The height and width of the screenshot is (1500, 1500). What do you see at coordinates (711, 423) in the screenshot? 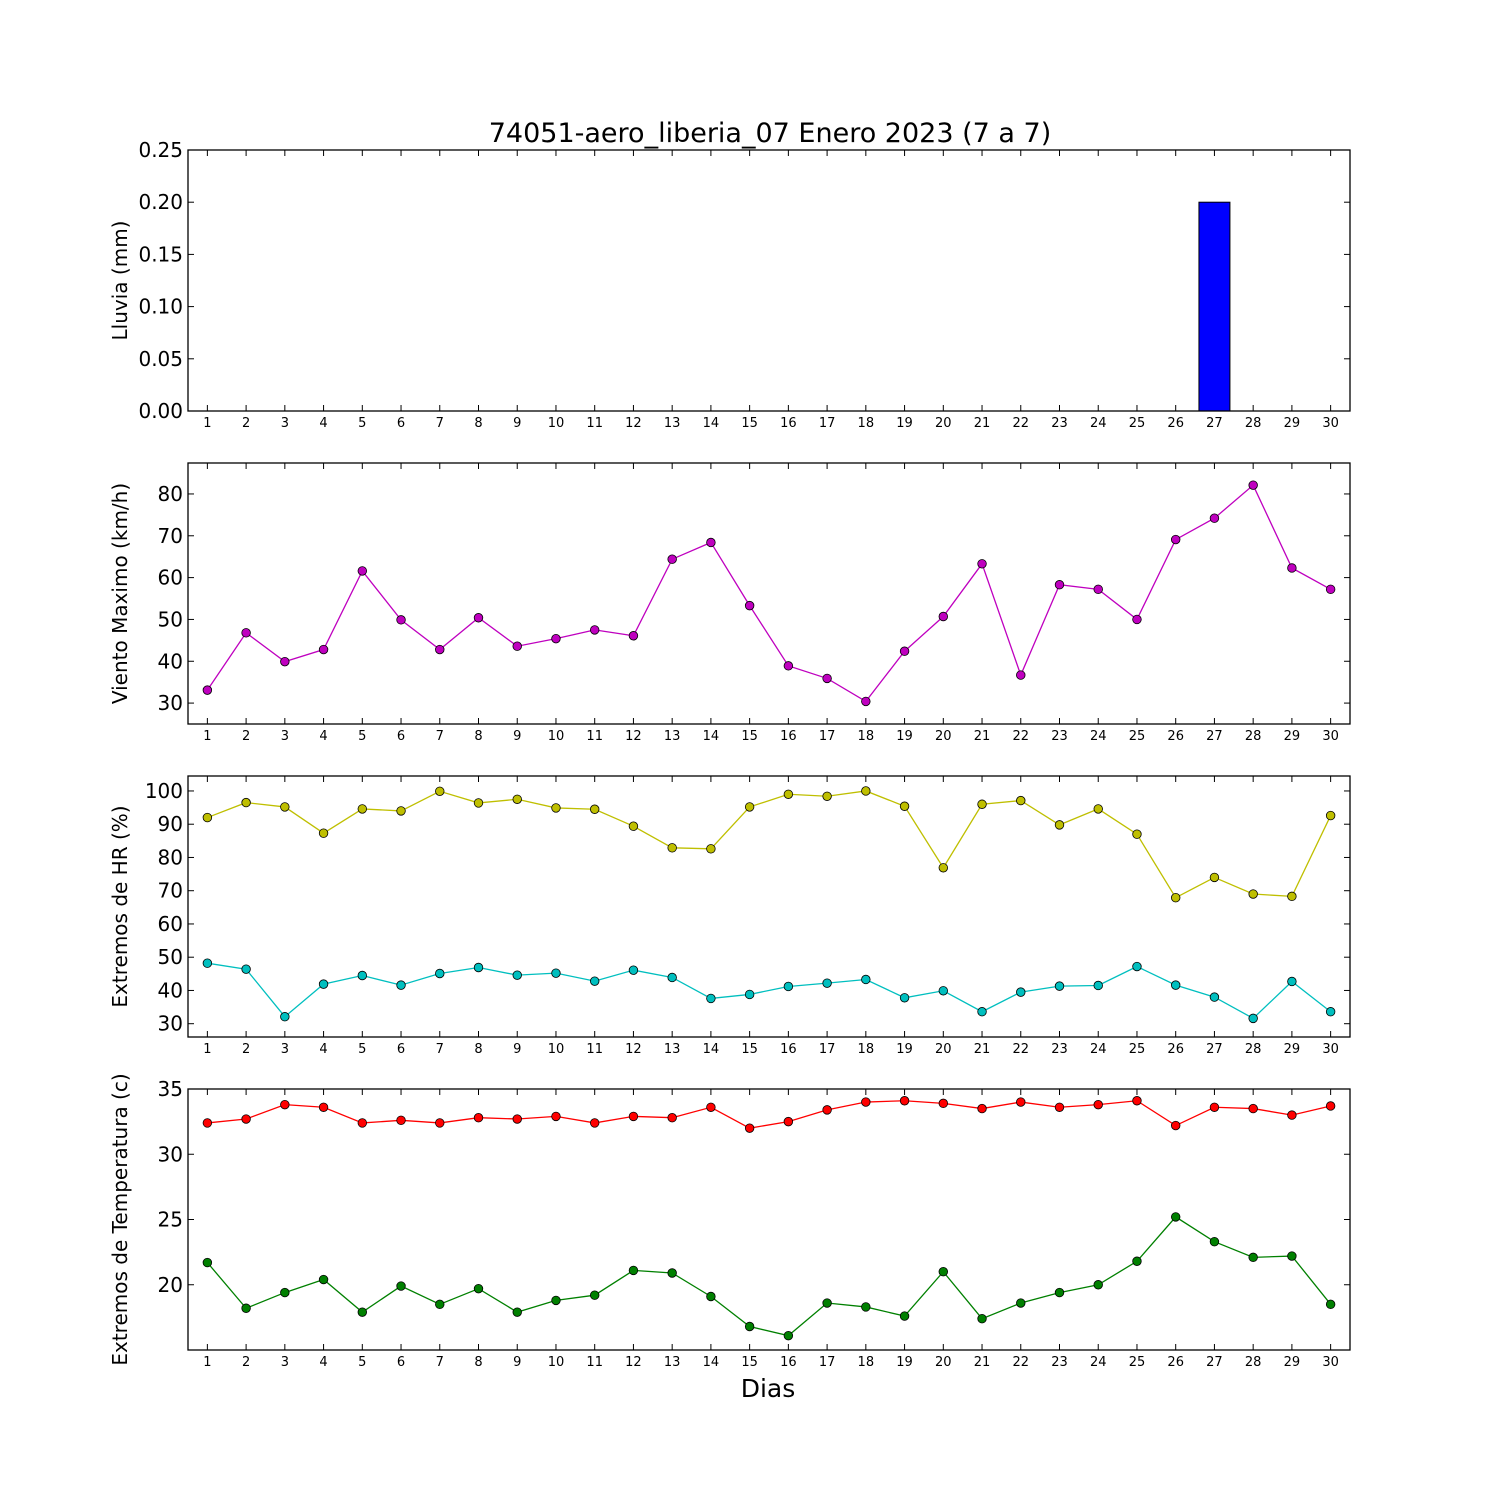
I see `x-tick-label: 14` at bounding box center [711, 423].